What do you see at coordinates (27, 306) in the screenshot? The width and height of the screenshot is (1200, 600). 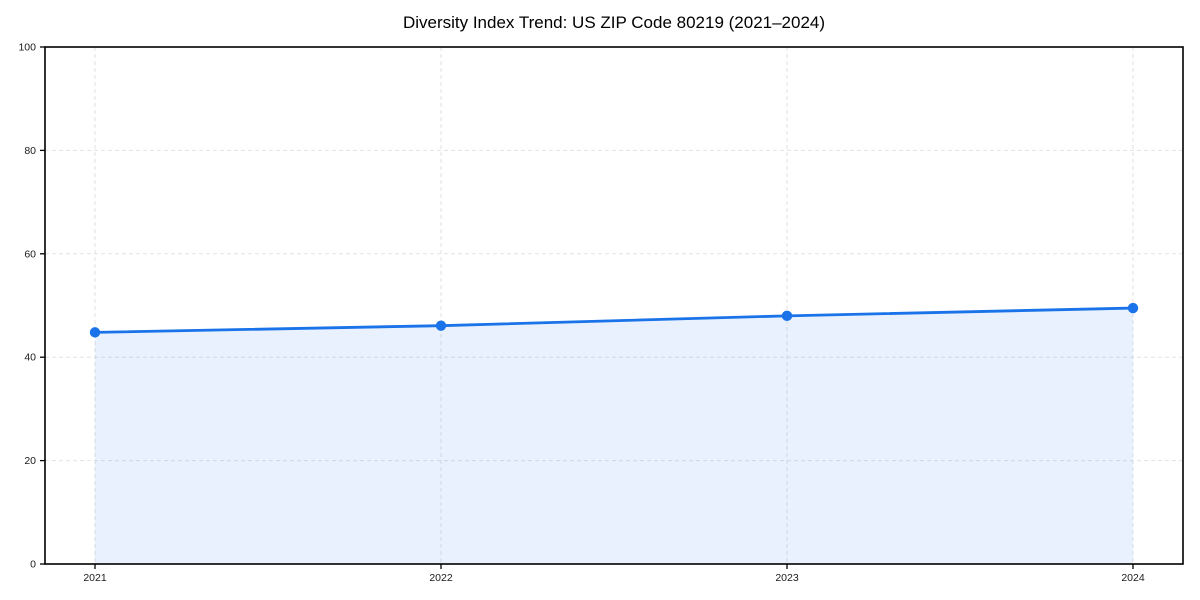 I see `y-axis-labels: 0 20 40 60 80 100` at bounding box center [27, 306].